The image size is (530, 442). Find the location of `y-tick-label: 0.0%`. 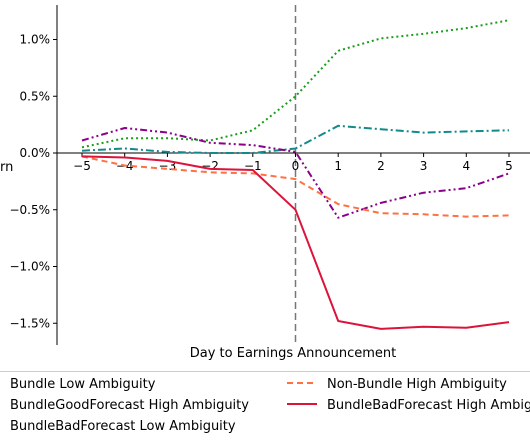

y-tick-label: 0.0% is located at coordinates (35, 153).